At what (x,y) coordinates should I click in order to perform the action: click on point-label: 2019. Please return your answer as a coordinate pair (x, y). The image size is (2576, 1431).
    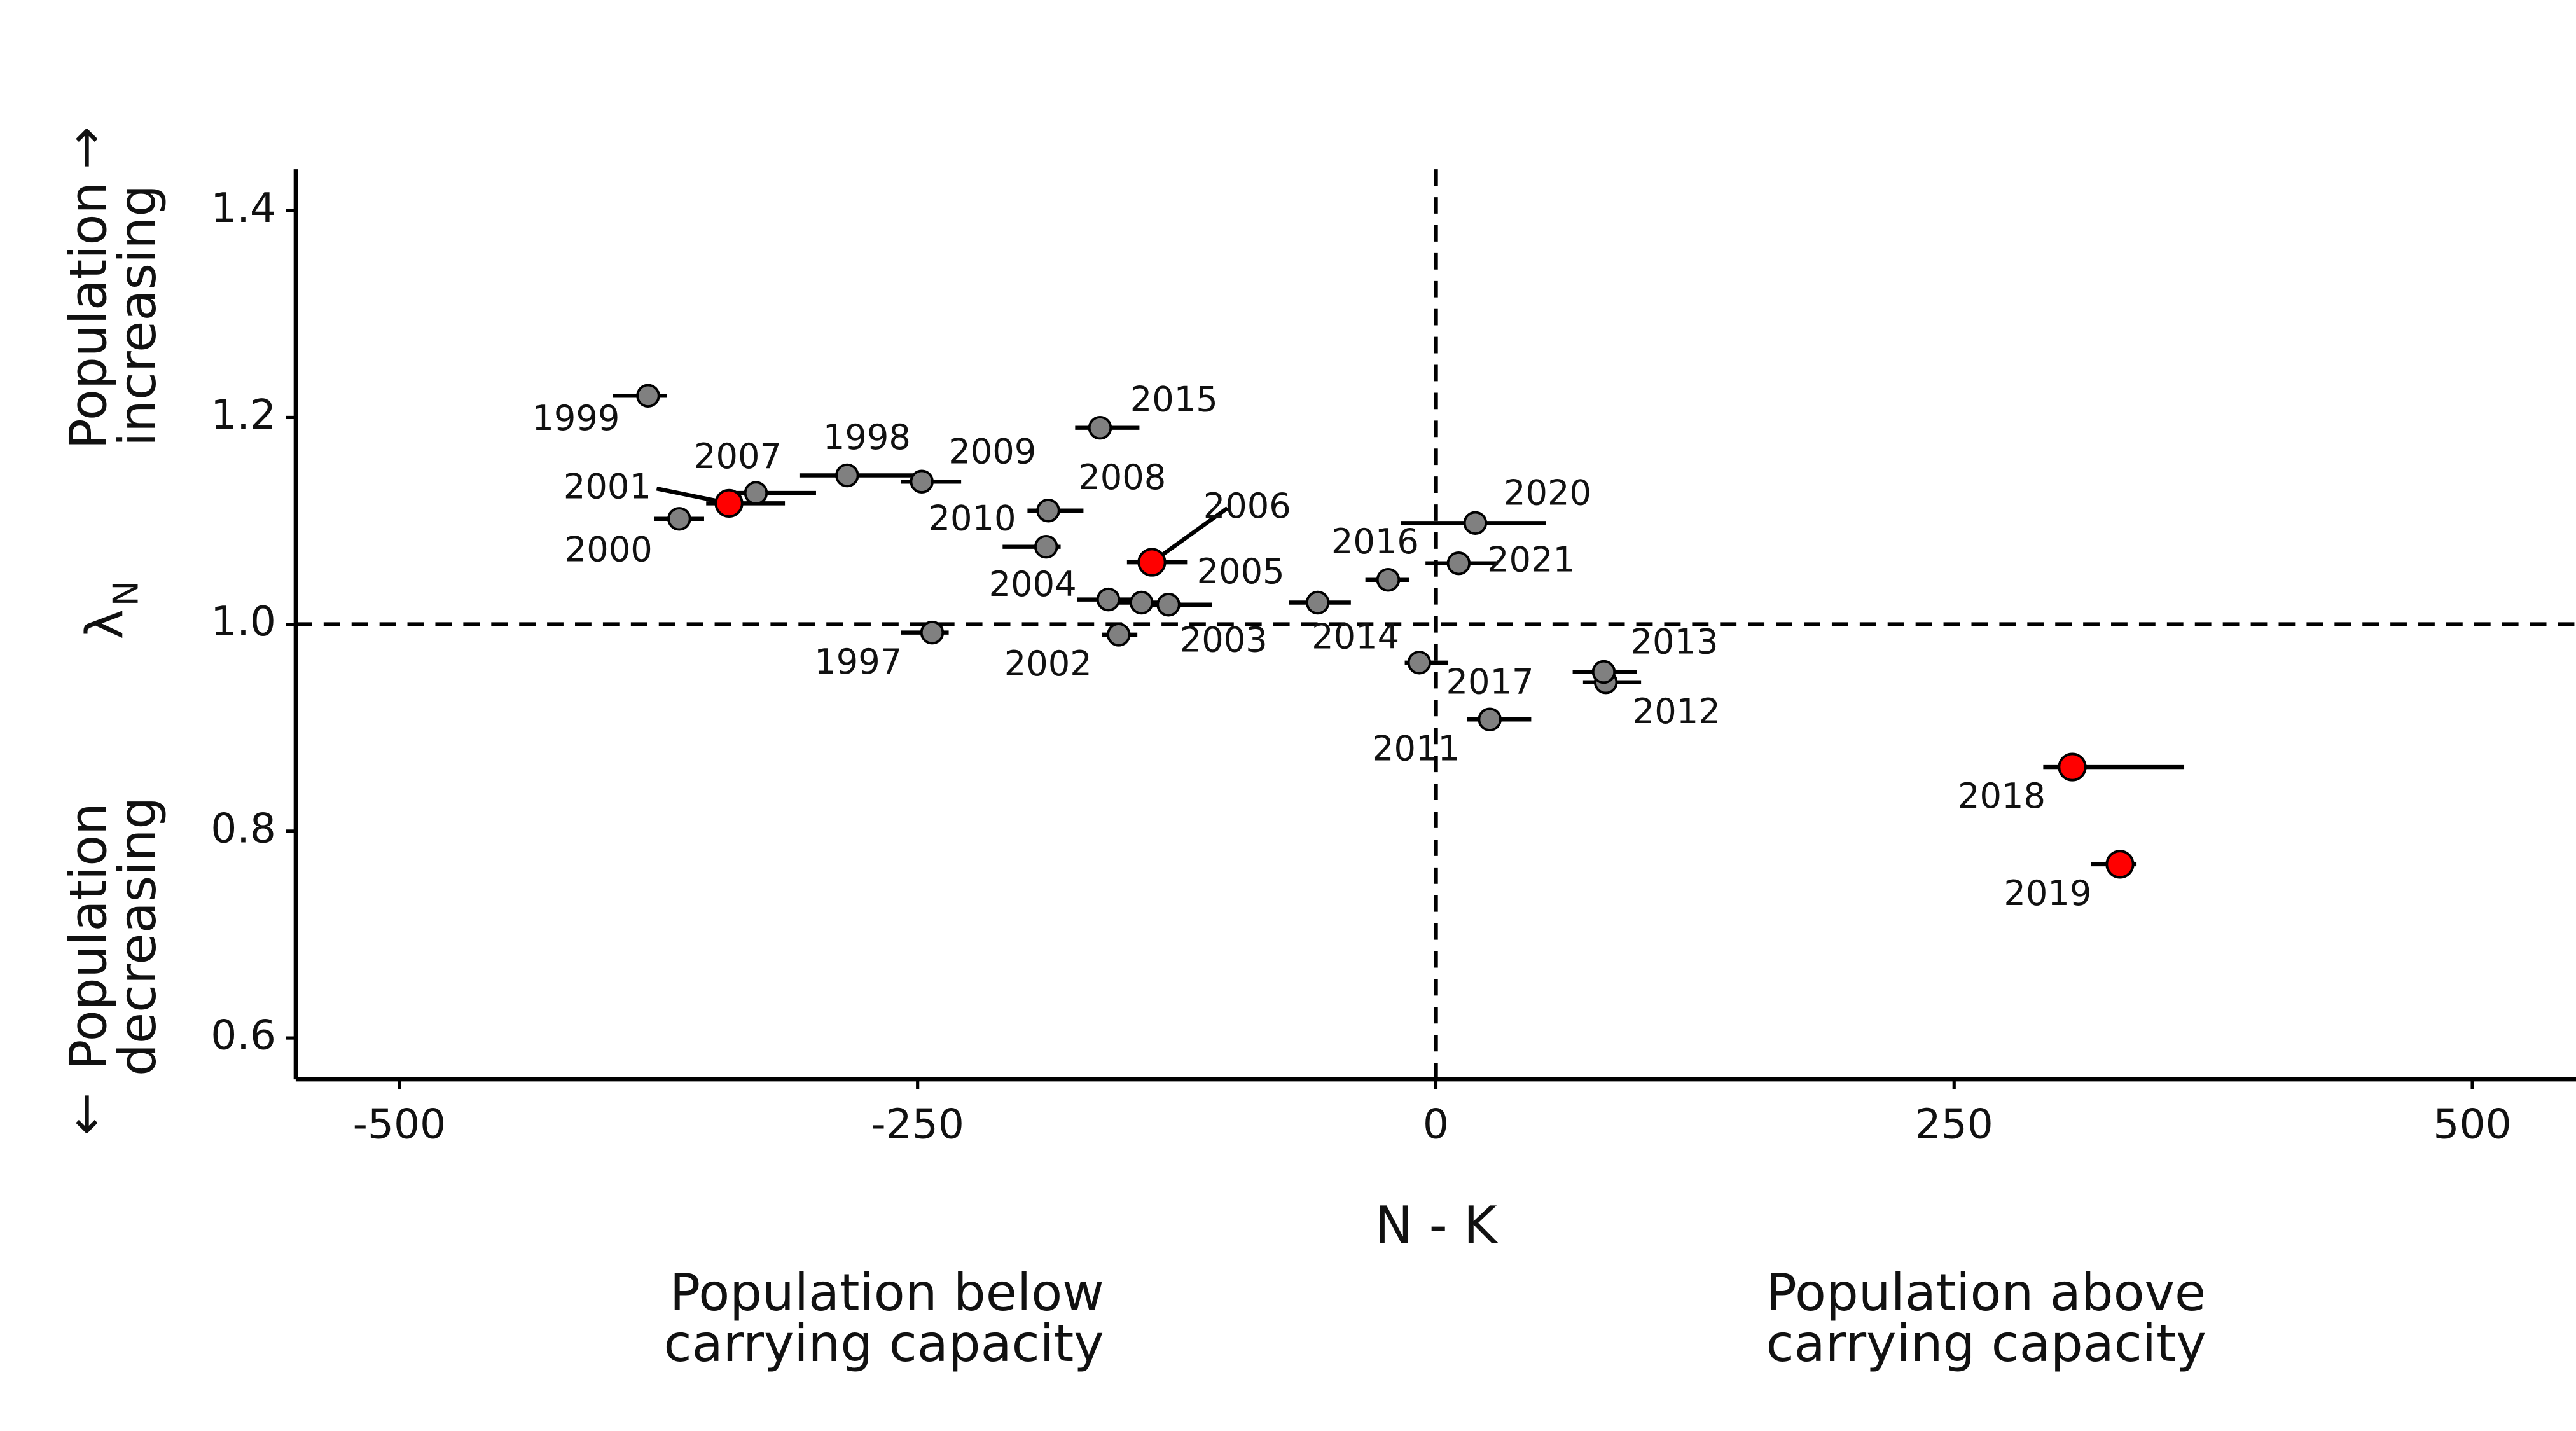
    Looking at the image, I should click on (2047, 893).